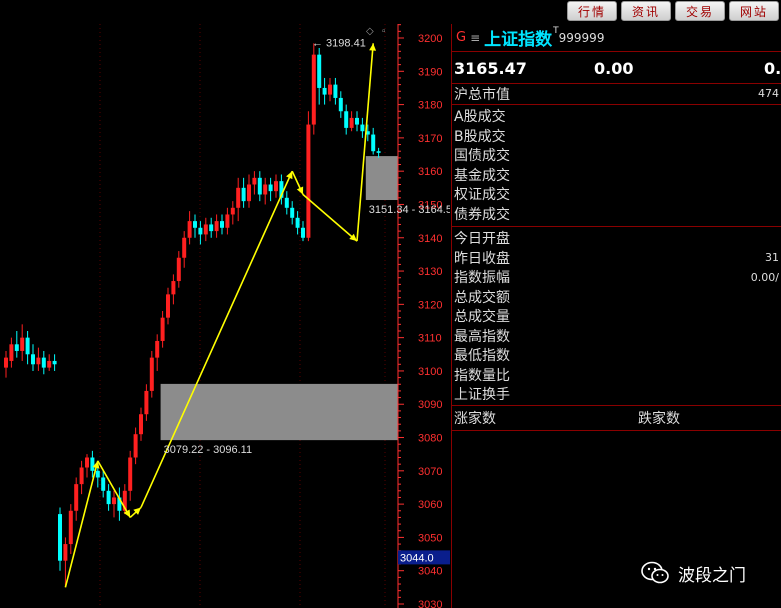 The image size is (781, 608). I want to click on market-value-section: 沪总市值 474, so click(616, 94).